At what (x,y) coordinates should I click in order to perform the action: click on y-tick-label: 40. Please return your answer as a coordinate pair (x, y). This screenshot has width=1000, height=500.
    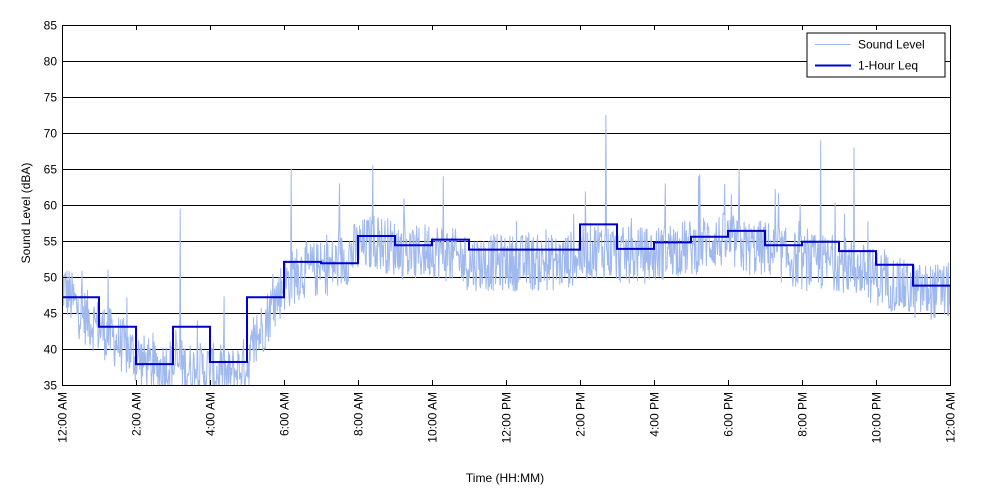
    Looking at the image, I should click on (51, 350).